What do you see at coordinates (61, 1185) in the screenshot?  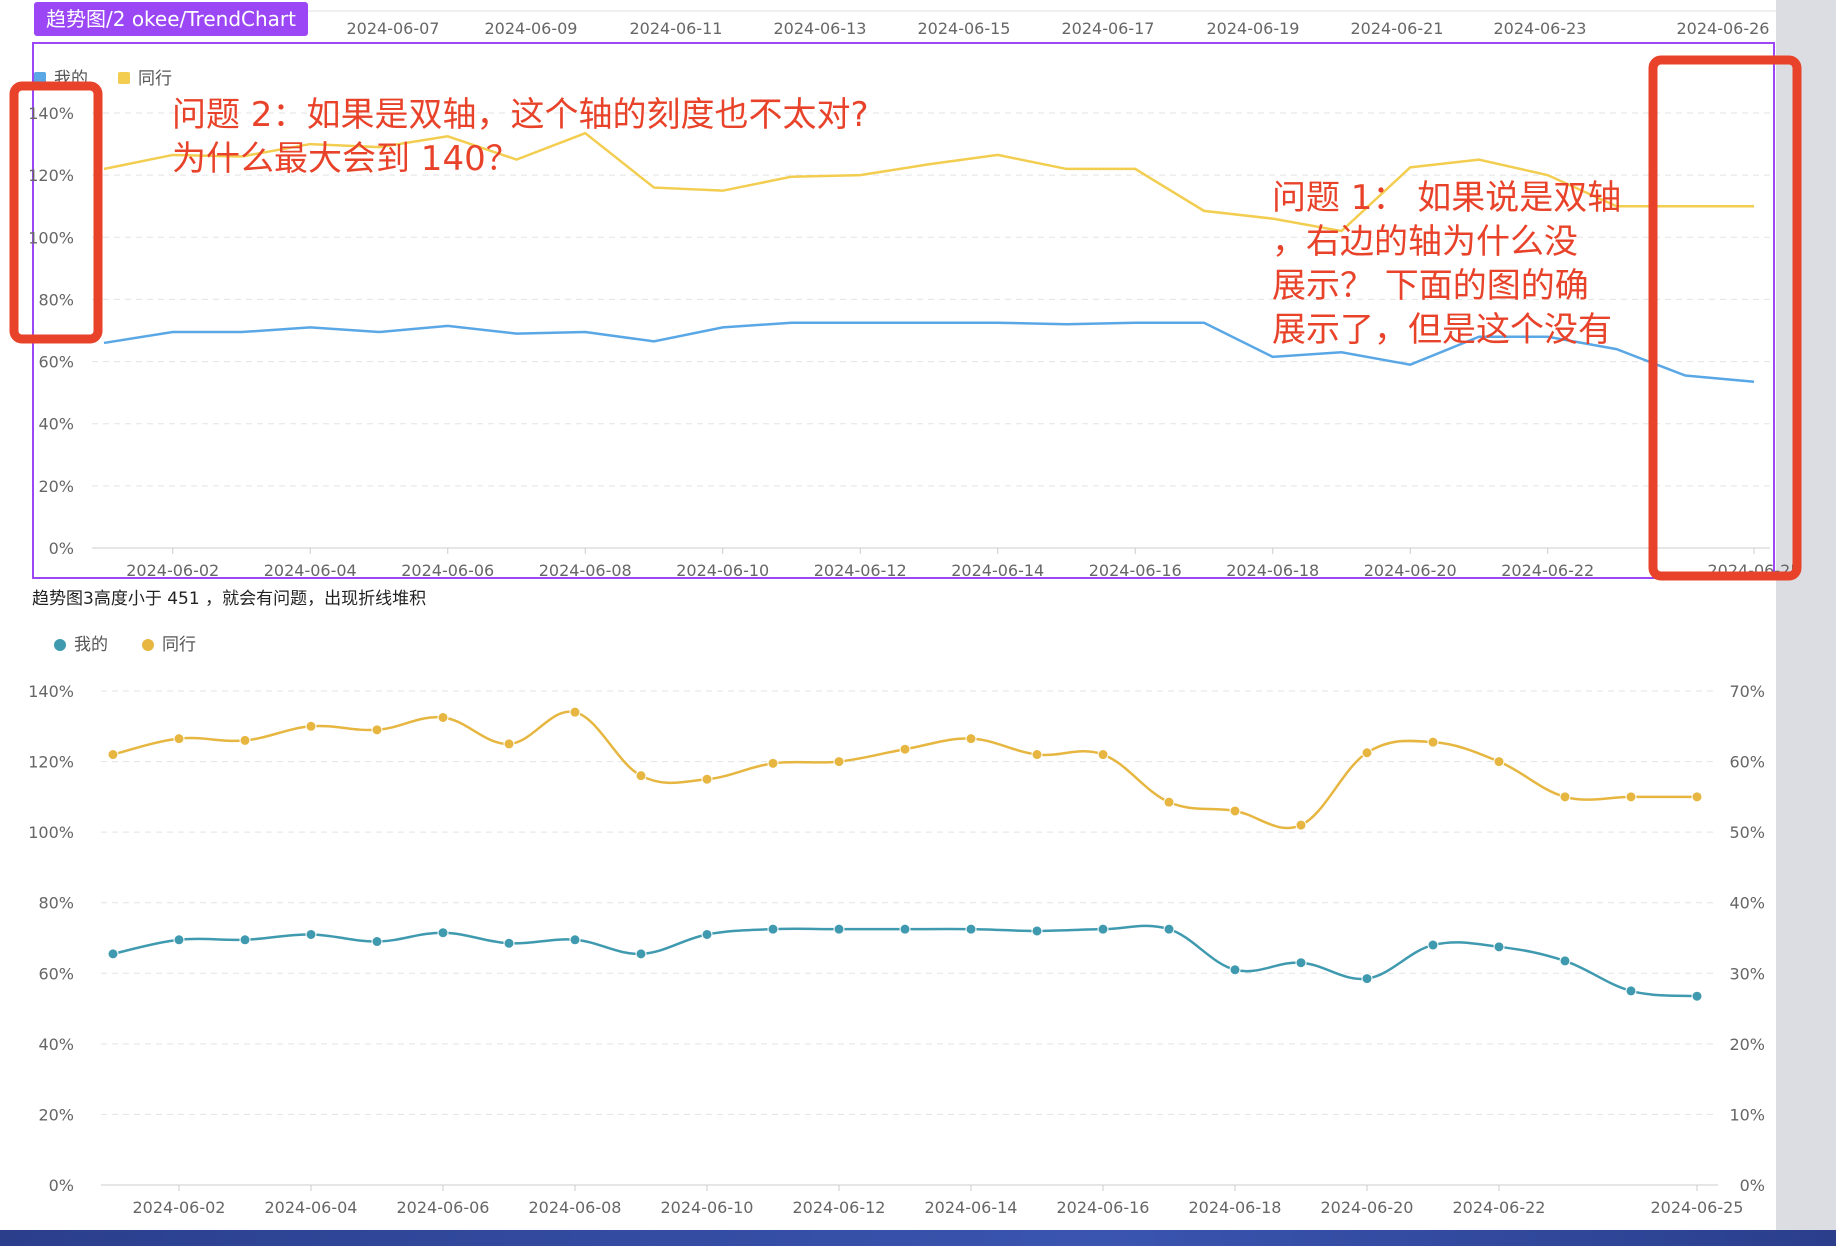 I see `y-tick-label: 0%` at bounding box center [61, 1185].